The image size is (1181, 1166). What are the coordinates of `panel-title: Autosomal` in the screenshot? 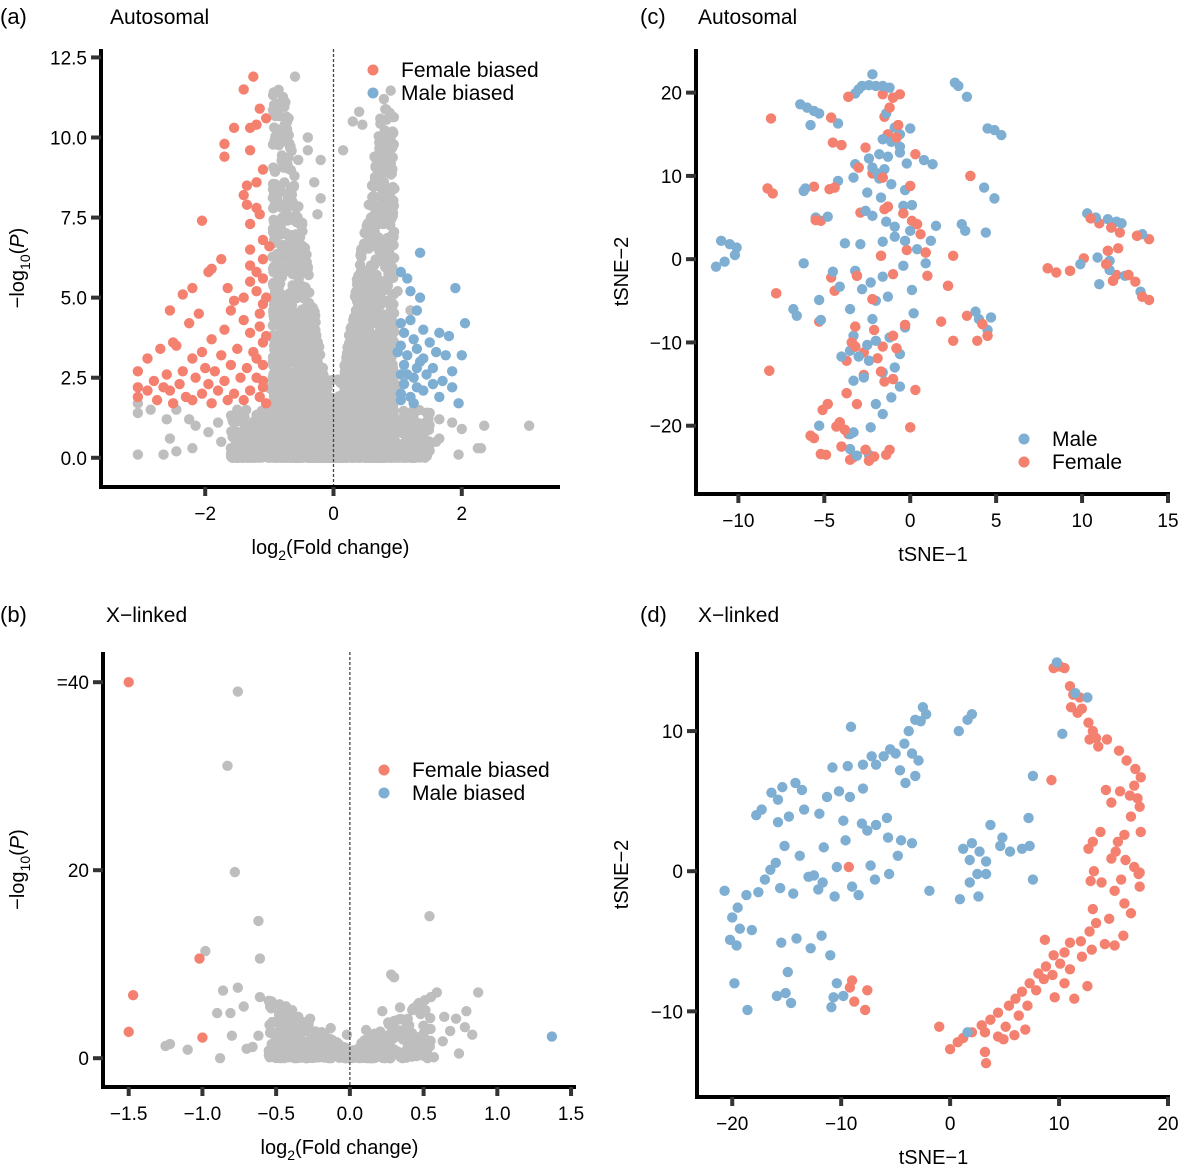 It's located at (747, 17).